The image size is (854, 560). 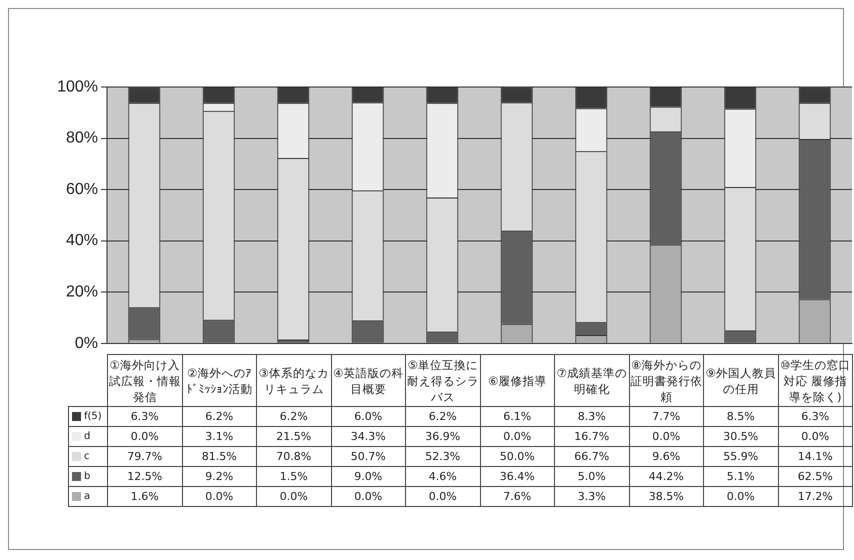 What do you see at coordinates (443, 380) in the screenshot?
I see `x-tick-label: ⑤単位互換に耐え得るシラバス` at bounding box center [443, 380].